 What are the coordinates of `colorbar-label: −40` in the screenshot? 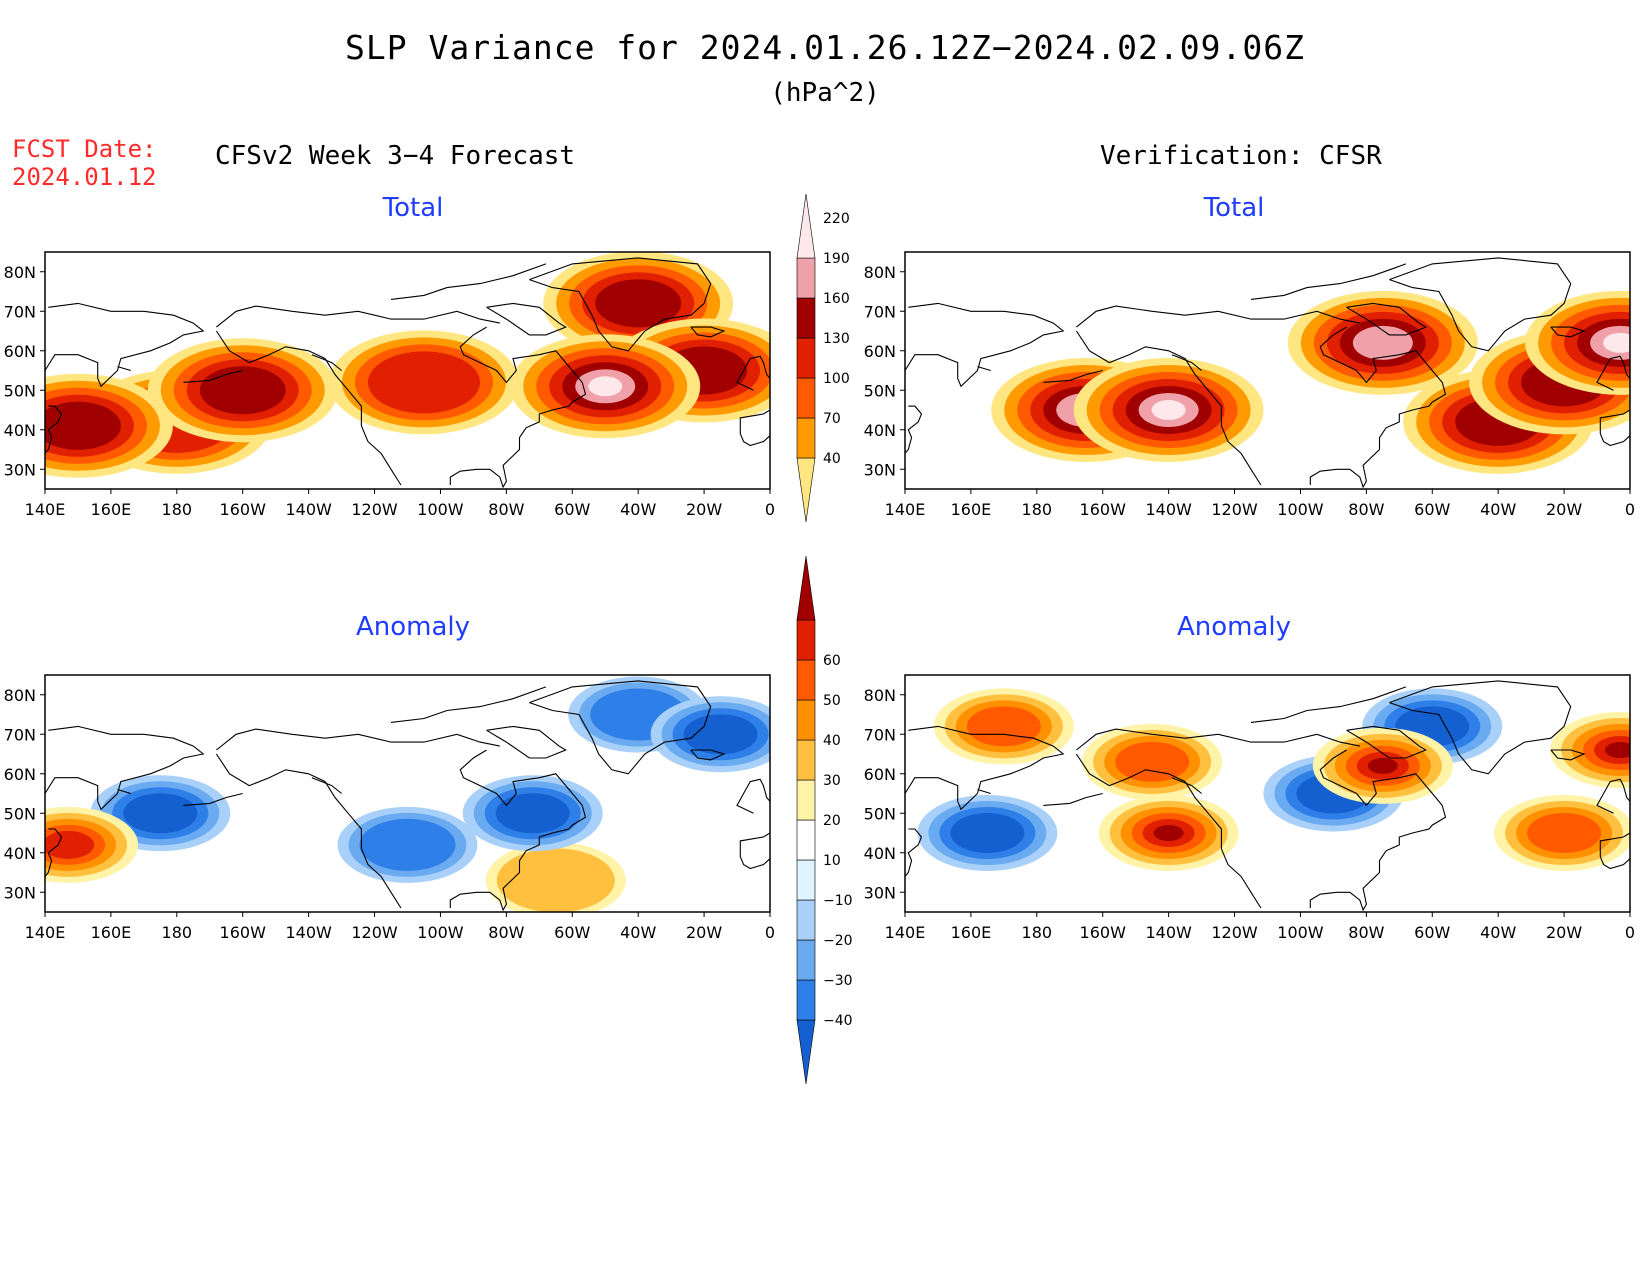 It's located at (838, 1021).